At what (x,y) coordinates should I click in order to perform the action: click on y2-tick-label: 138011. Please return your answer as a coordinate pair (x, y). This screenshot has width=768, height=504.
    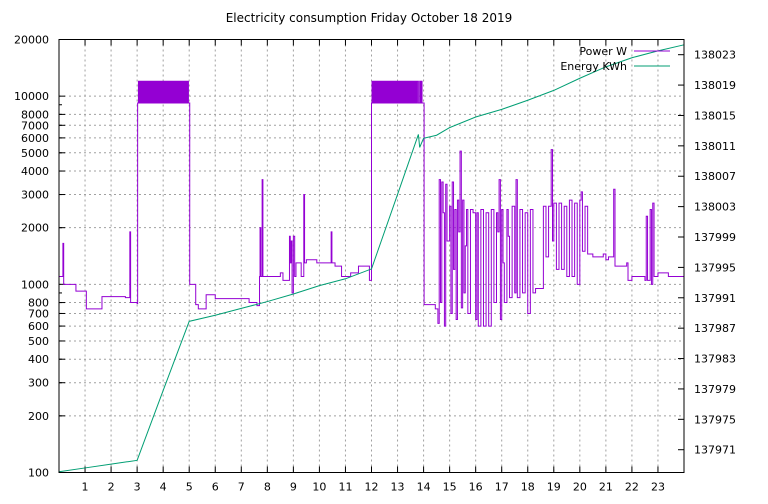
    Looking at the image, I should click on (715, 146).